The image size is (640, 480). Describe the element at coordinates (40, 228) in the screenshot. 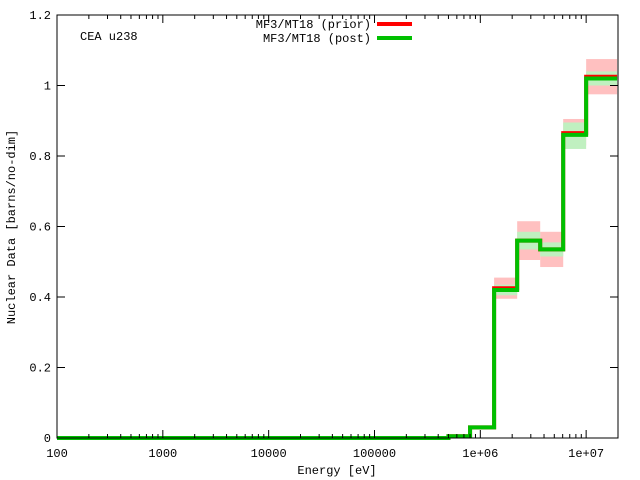

I see `y-tick-label-3: 0.6` at that location.